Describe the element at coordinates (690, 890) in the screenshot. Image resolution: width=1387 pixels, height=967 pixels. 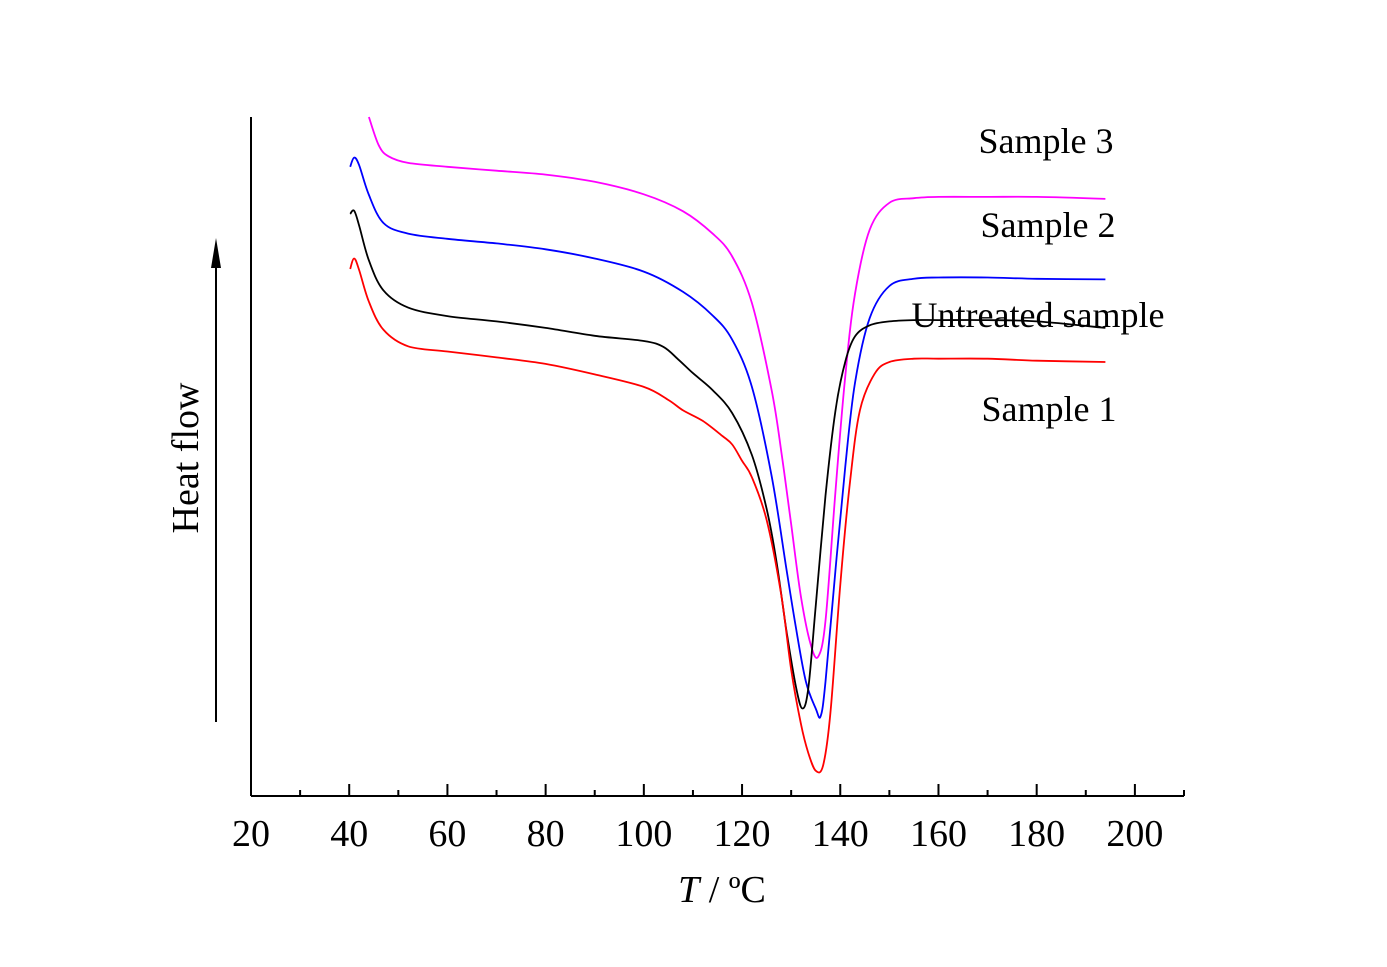
I see `x-axis-variable: T` at that location.